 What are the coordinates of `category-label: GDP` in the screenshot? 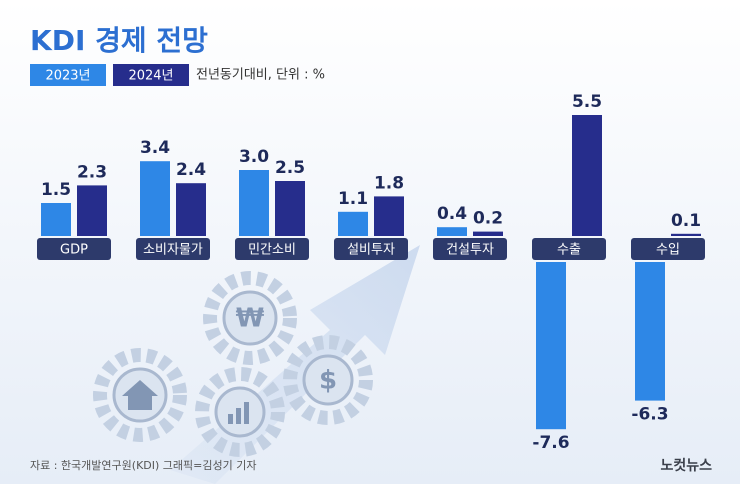 It's located at (74, 250).